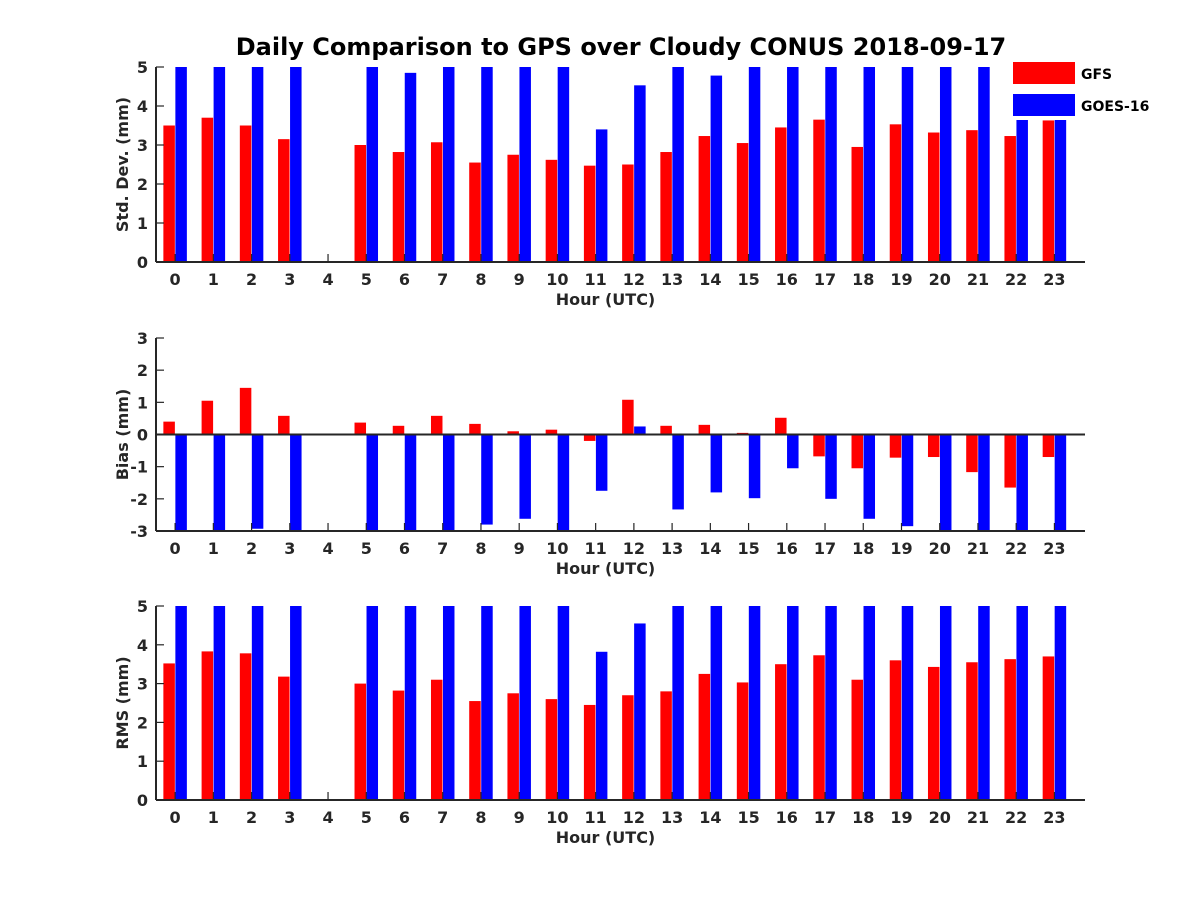  Describe the element at coordinates (139, 499) in the screenshot. I see `y-tick-label: -2` at that location.